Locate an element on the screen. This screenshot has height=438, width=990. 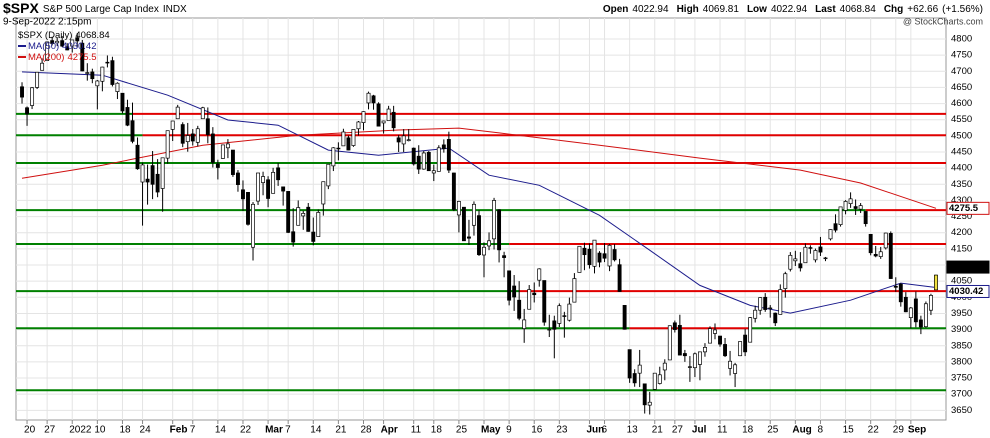
y-tick-label: 4250 is located at coordinates (961, 216).